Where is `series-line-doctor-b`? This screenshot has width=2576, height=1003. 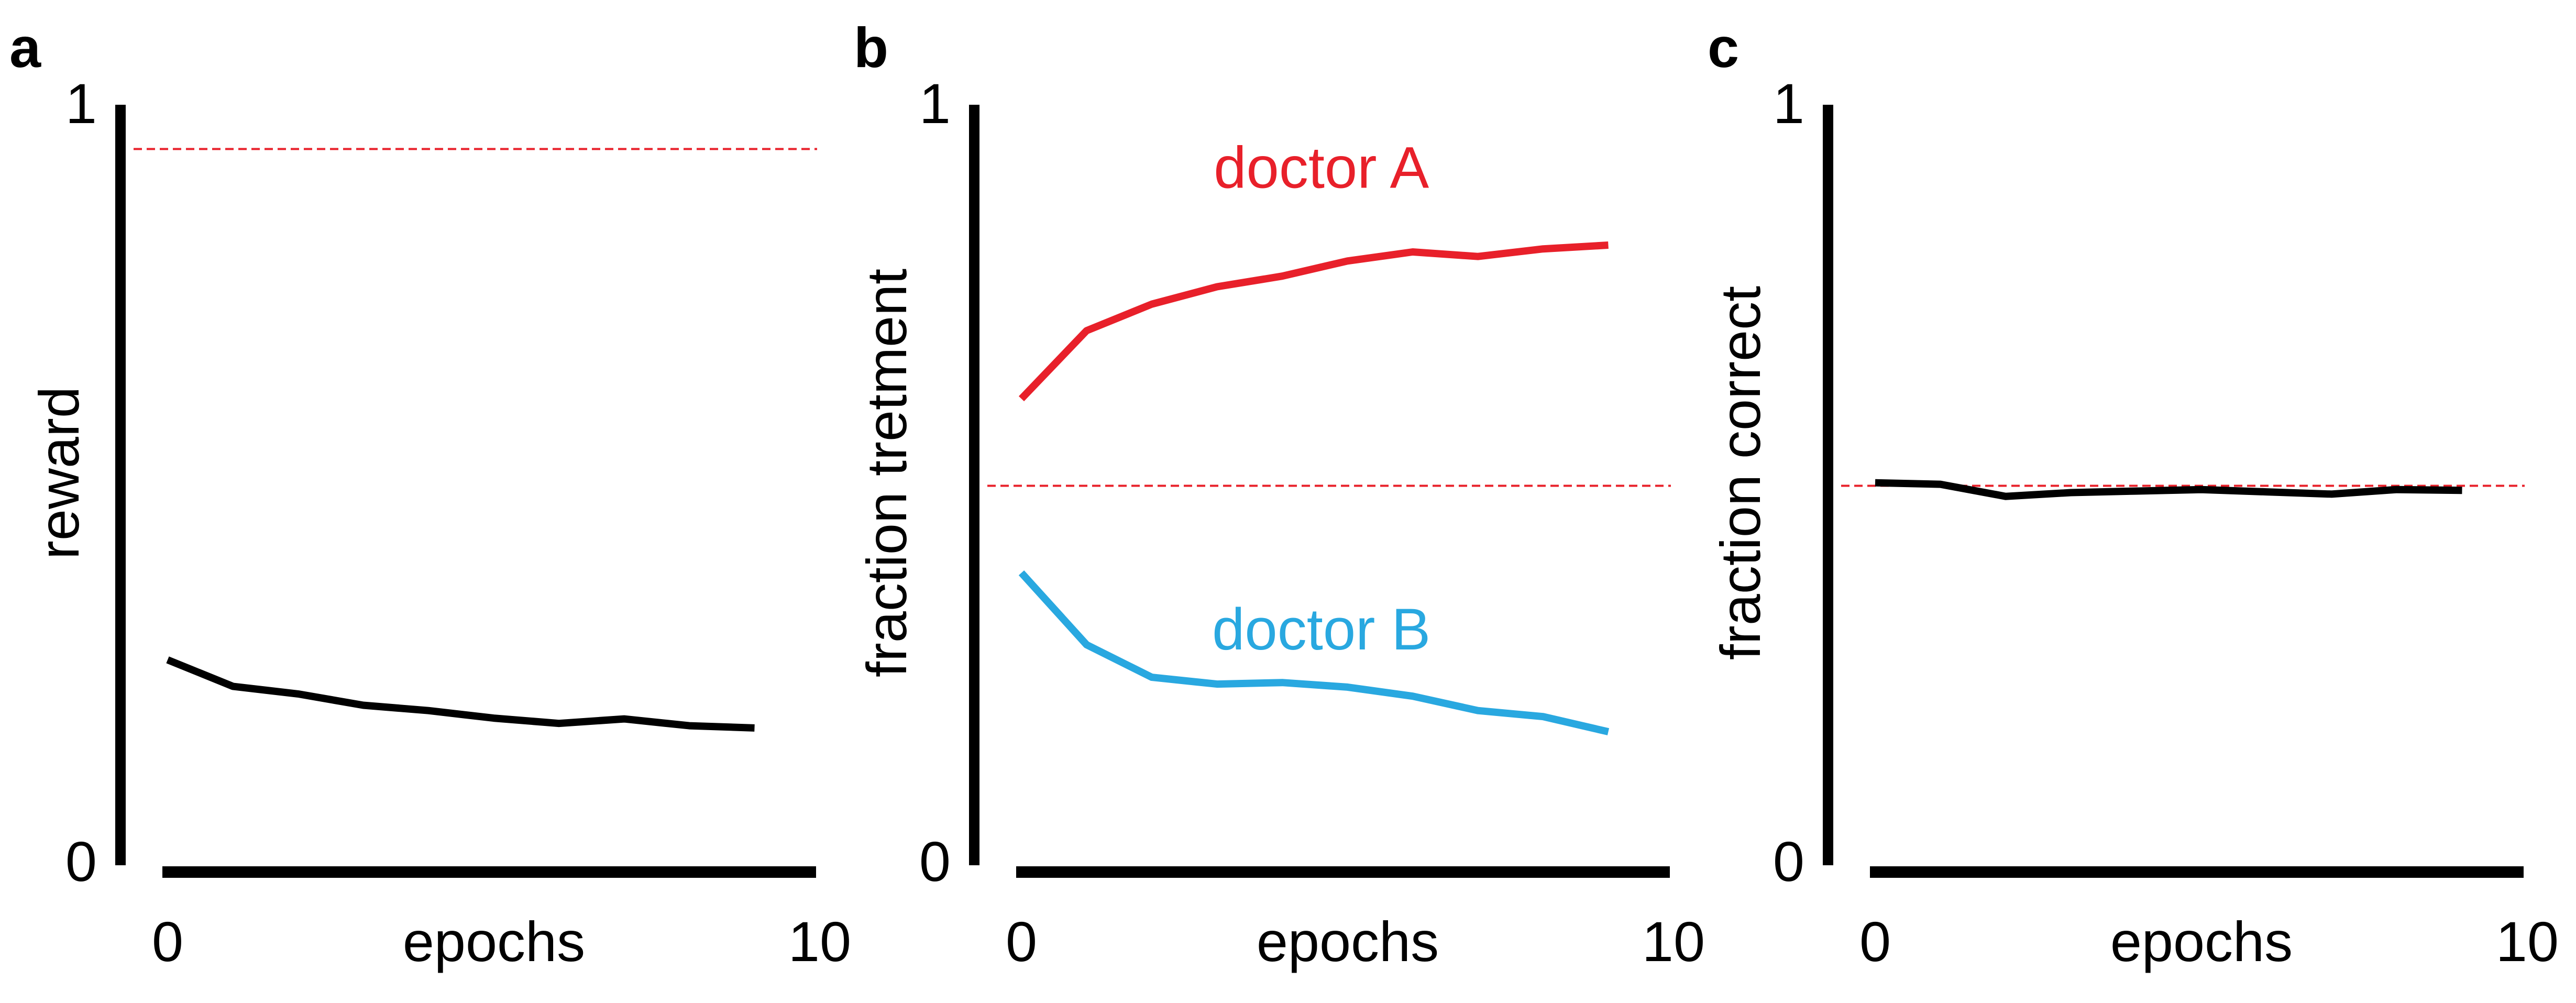 series-line-doctor-b is located at coordinates (1314, 652).